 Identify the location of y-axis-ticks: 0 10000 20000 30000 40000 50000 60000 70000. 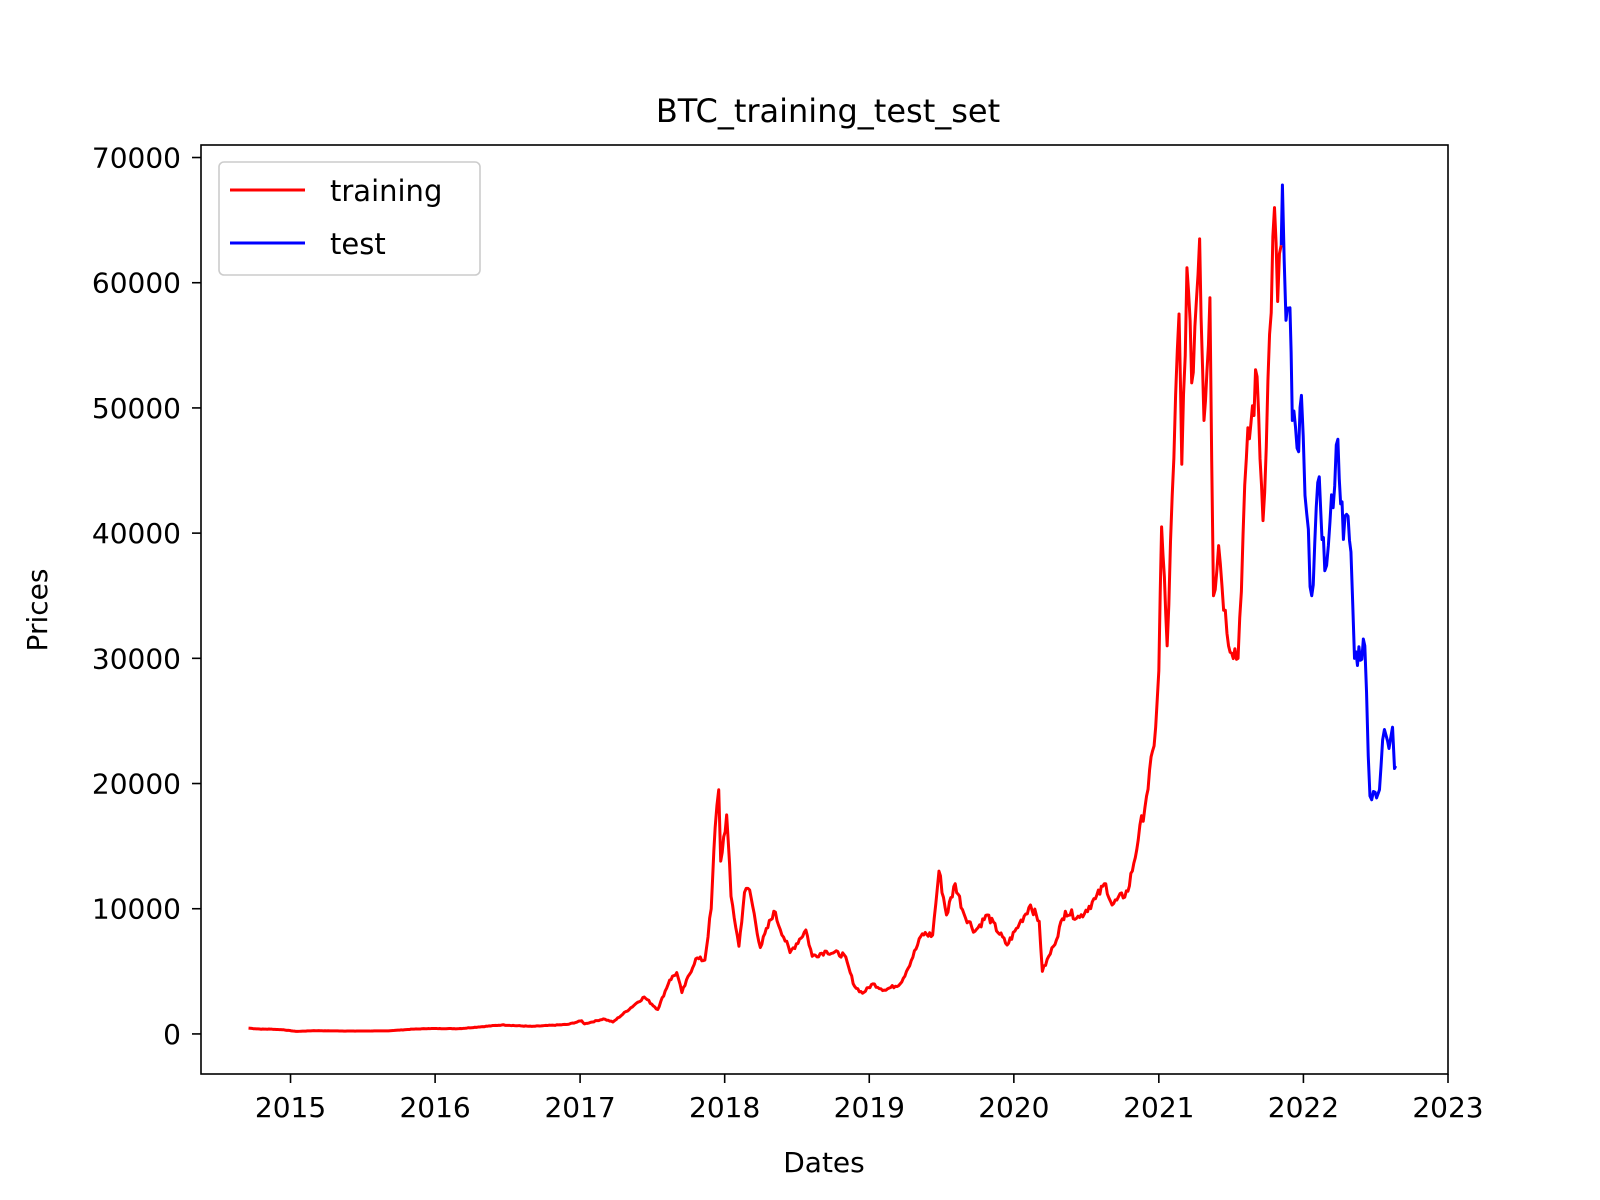
(146, 596).